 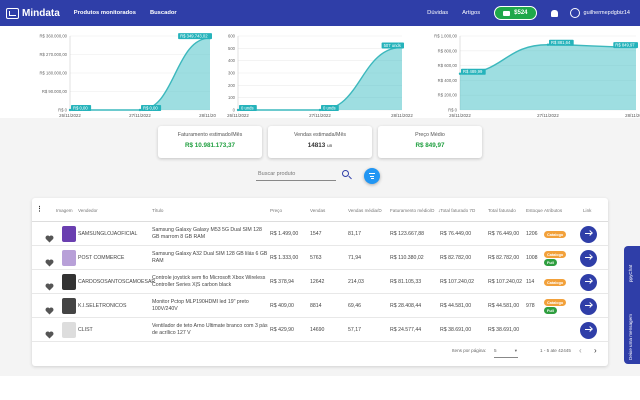 What do you see at coordinates (554, 13) in the screenshot?
I see `bell-icon` at bounding box center [554, 13].